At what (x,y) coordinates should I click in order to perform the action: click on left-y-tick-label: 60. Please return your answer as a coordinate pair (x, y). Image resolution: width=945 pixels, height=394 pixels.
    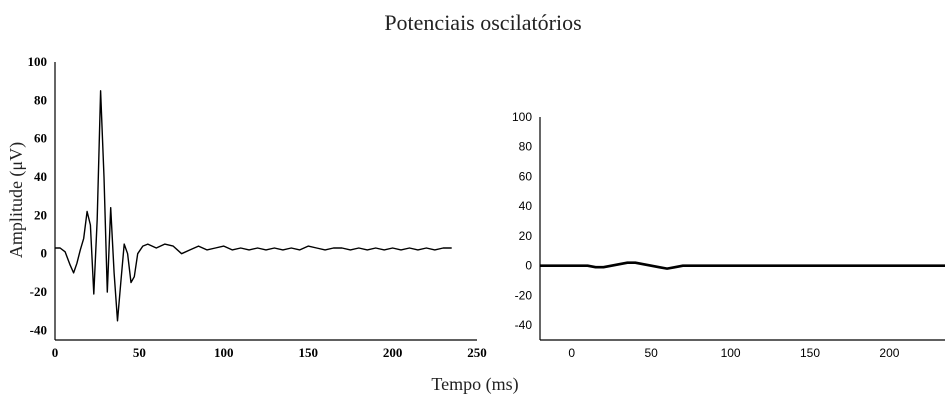
    Looking at the image, I should click on (40, 138).